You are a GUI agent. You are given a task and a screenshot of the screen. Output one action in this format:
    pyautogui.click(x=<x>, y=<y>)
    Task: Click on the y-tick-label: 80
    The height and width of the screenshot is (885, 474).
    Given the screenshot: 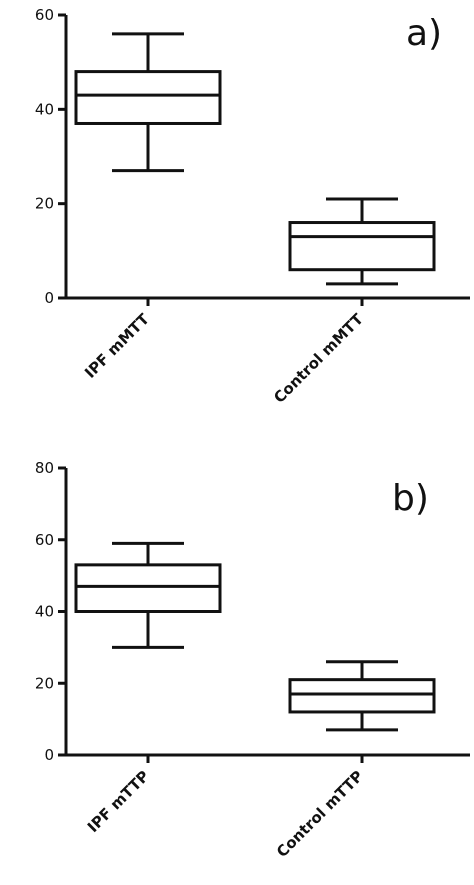 What is the action you would take?
    pyautogui.click(x=44, y=468)
    